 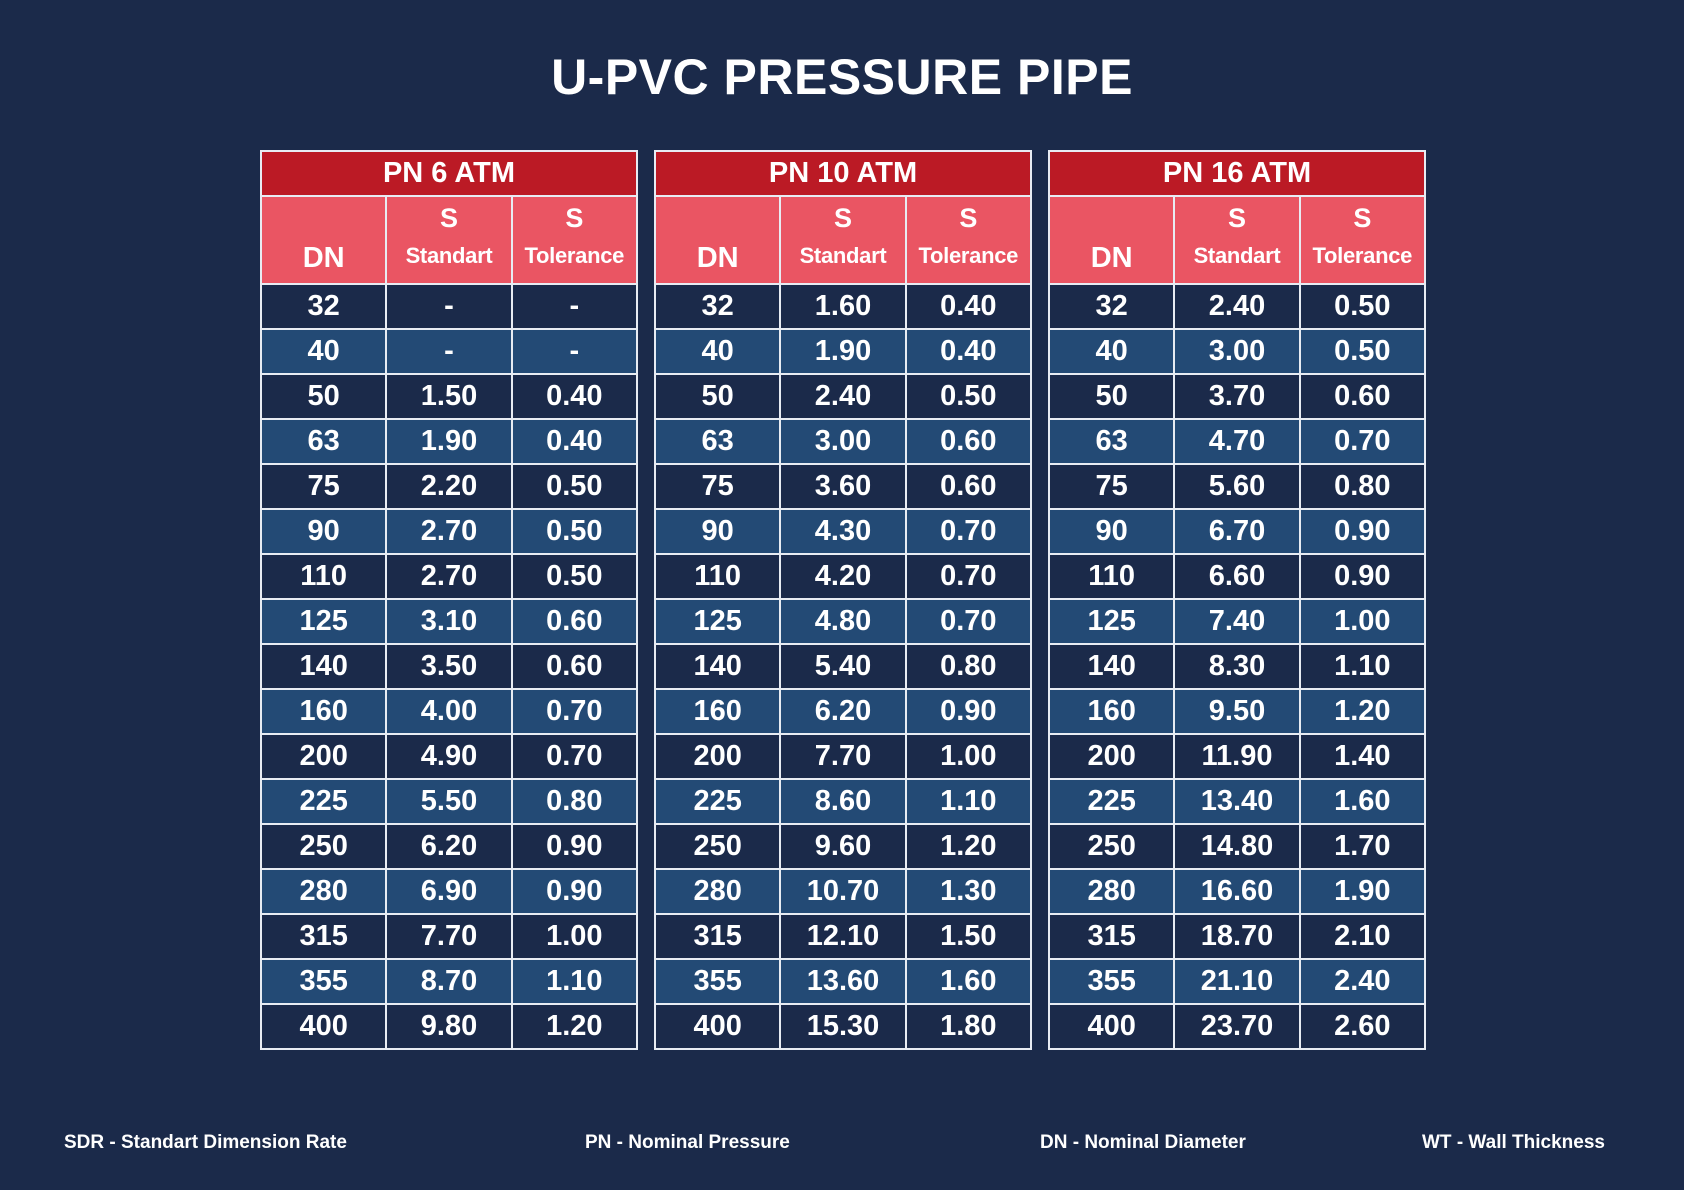 What do you see at coordinates (1237, 756) in the screenshot?
I see `table-row: 200 11.90 1.40` at bounding box center [1237, 756].